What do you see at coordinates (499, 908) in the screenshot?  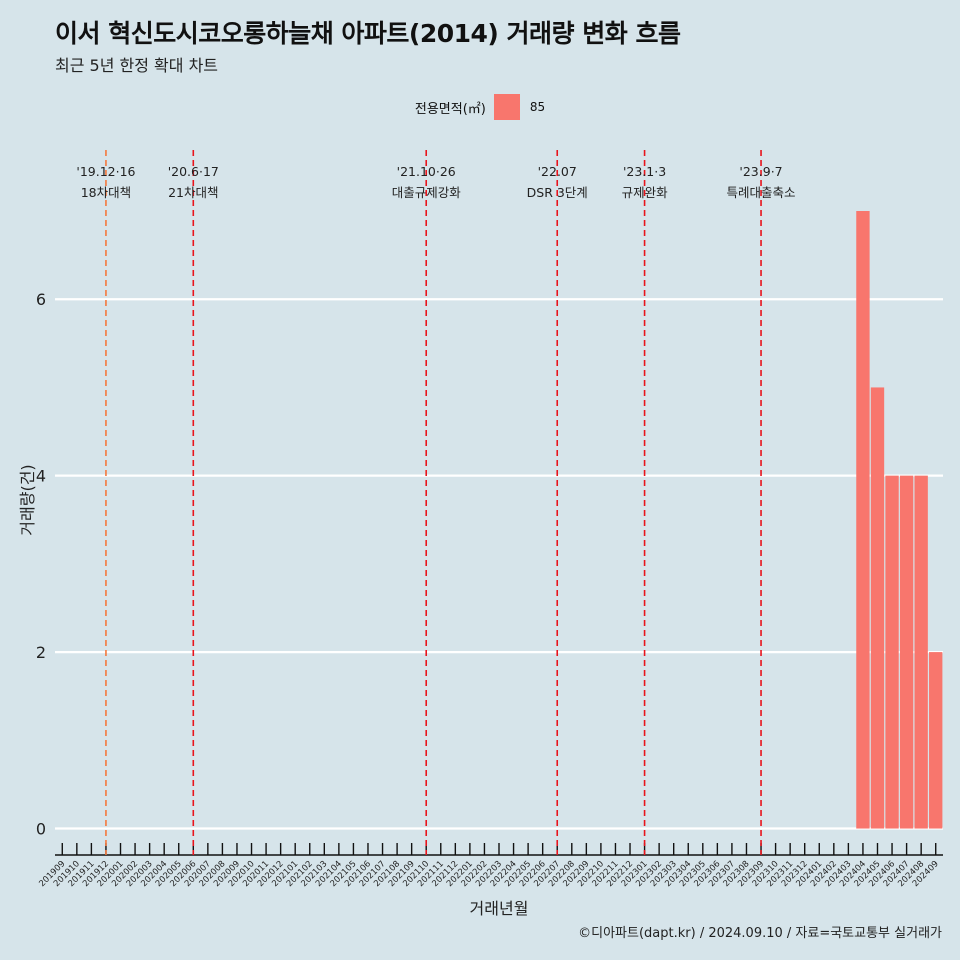 I see `x-axis-title: 거래년월` at bounding box center [499, 908].